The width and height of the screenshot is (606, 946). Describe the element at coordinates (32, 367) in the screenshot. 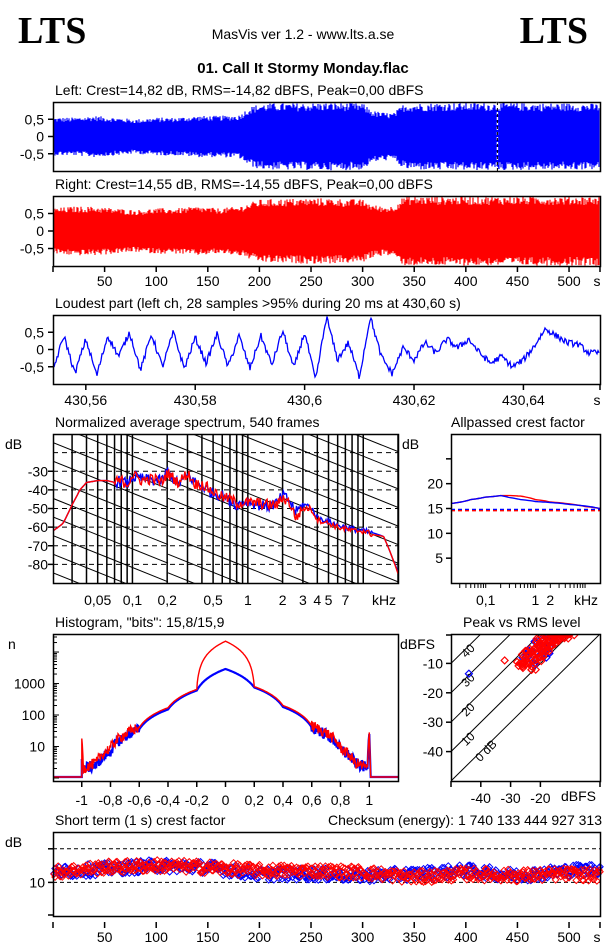

I see `loudest-ytick-label: -0,5` at that location.